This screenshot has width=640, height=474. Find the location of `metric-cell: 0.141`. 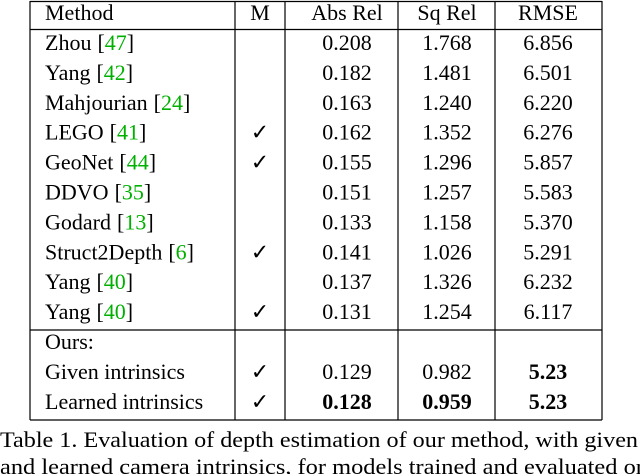

metric-cell: 0.141 is located at coordinates (347, 251).